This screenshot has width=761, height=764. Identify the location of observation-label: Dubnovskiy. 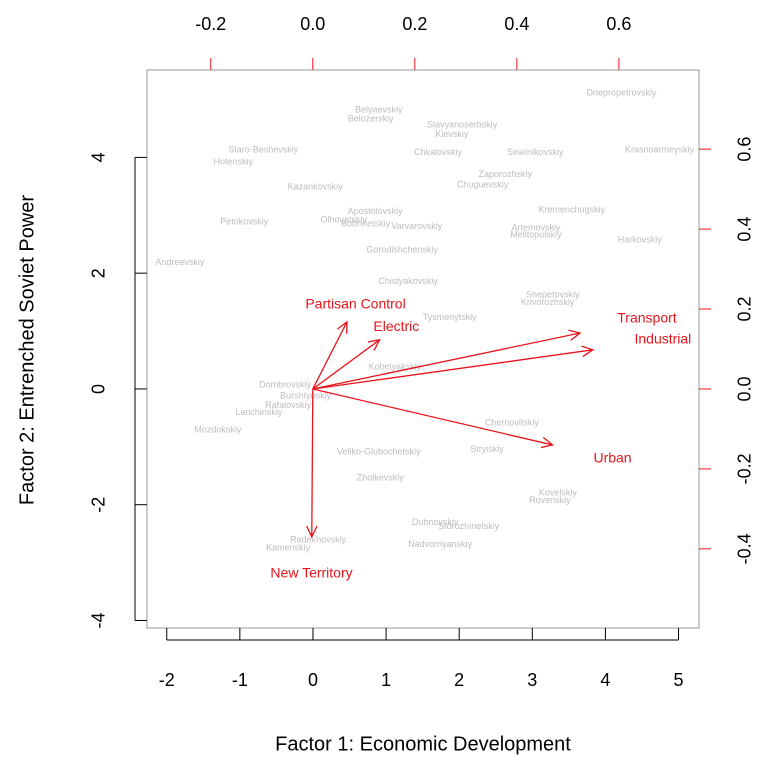
(435, 522).